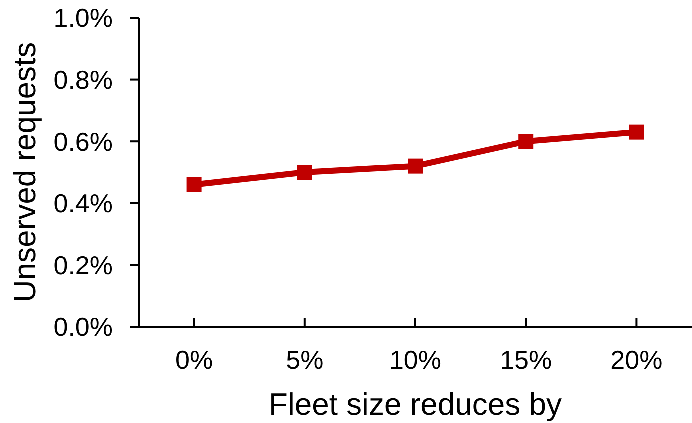 Image resolution: width=692 pixels, height=423 pixels. Describe the element at coordinates (636, 360) in the screenshot. I see `x-tick-label: 20%` at that location.